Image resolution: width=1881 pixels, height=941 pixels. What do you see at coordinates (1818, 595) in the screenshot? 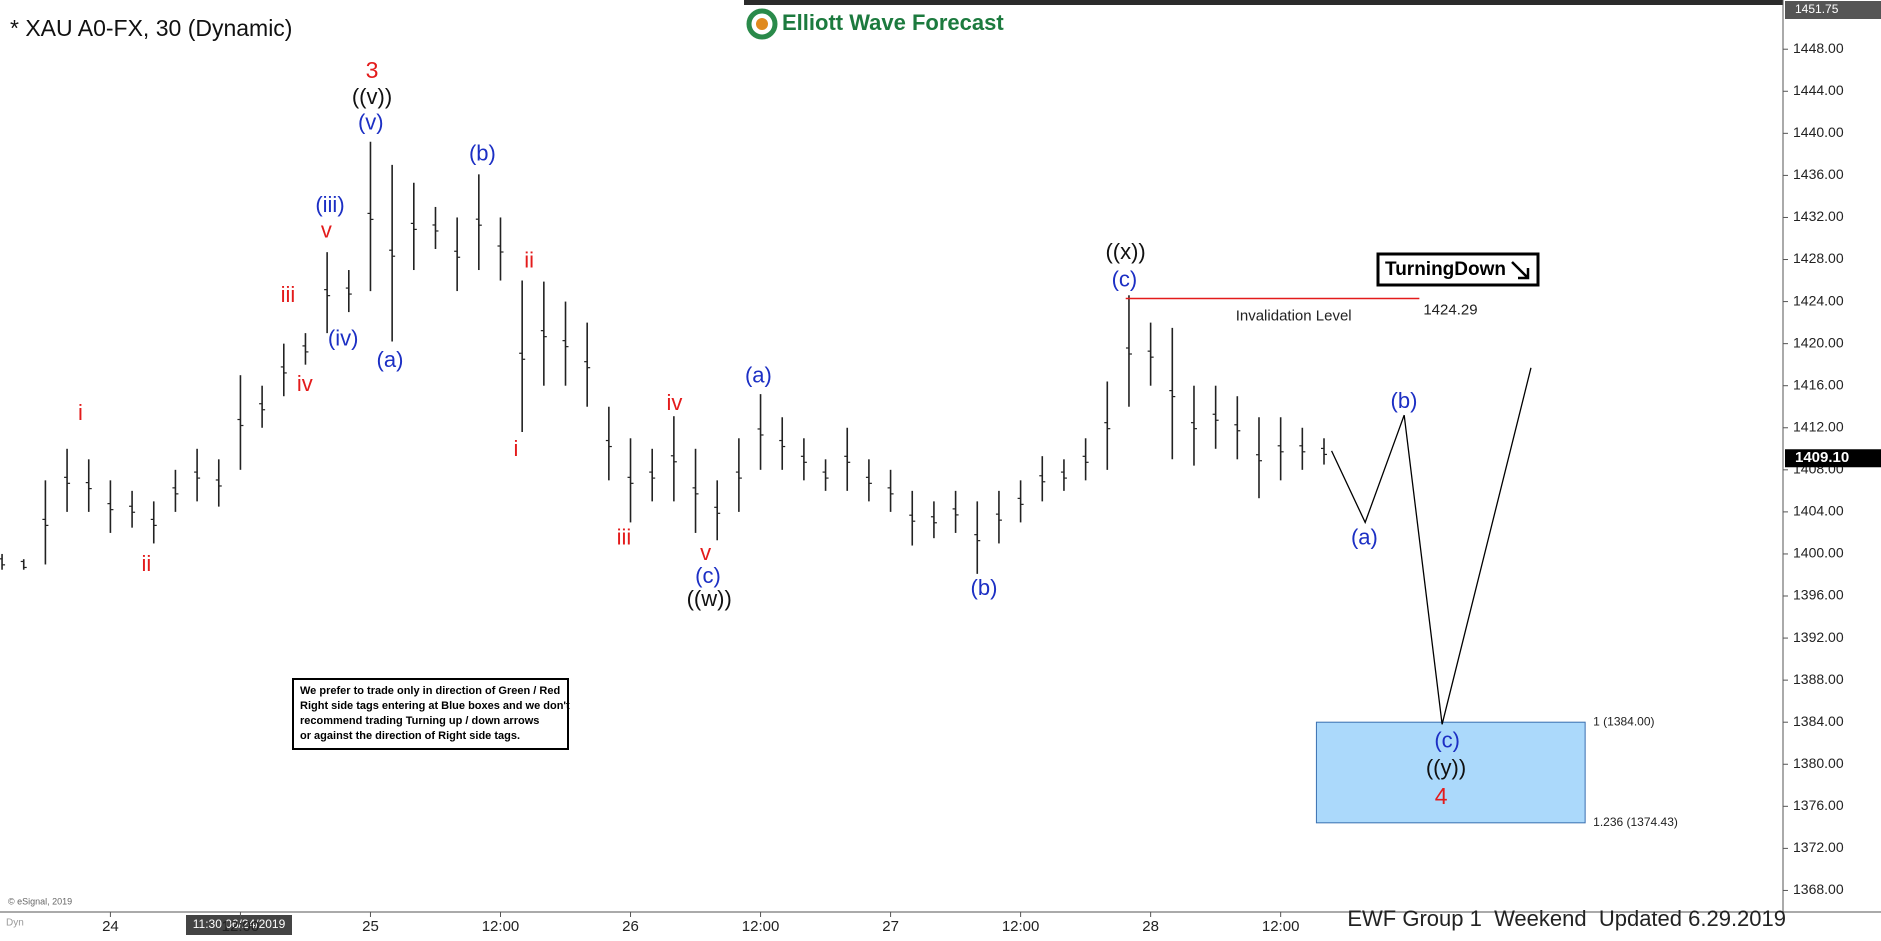
I see `y-tick-label: 1396.00` at bounding box center [1818, 595].